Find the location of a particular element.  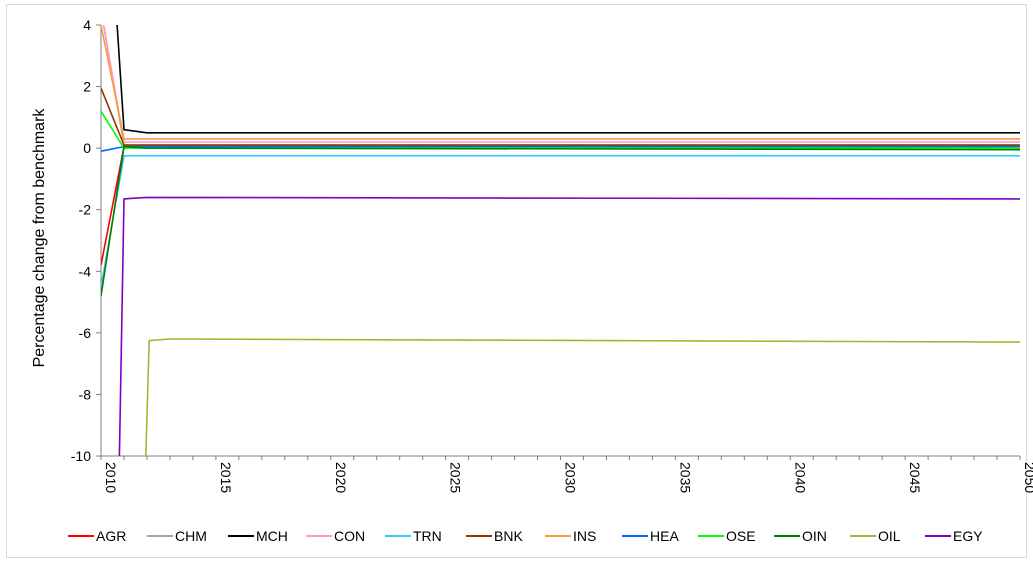

legend-label-oin: OIN is located at coordinates (814, 536).